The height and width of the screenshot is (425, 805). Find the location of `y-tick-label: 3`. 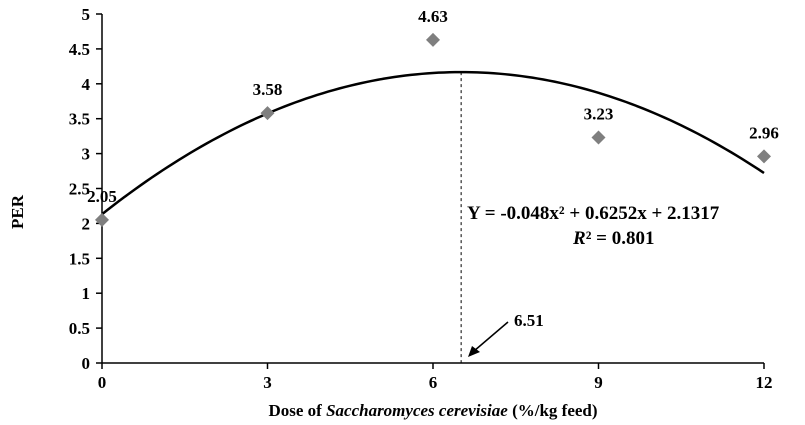

y-tick-label: 3 is located at coordinates (86, 154).